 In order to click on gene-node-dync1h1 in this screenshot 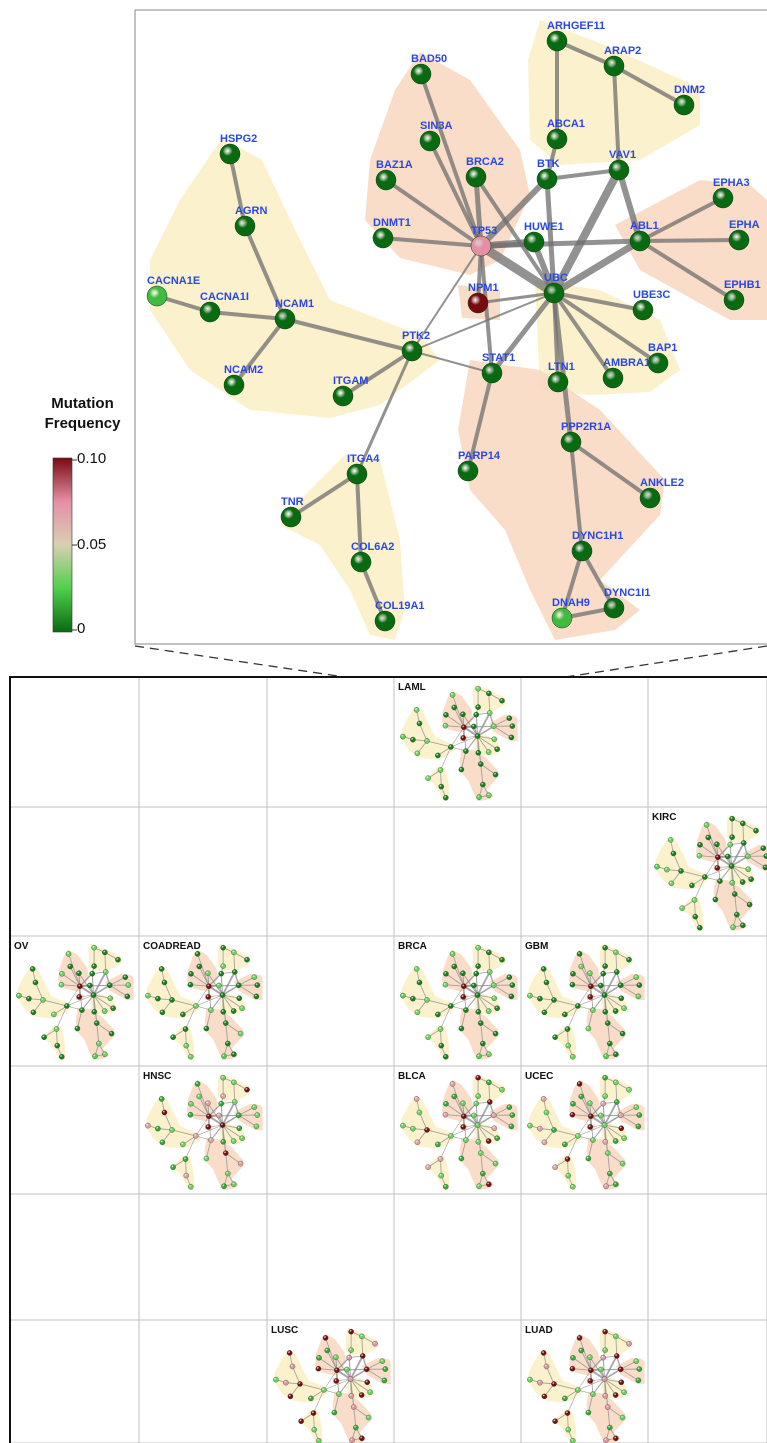, I will do `click(582, 551)`.